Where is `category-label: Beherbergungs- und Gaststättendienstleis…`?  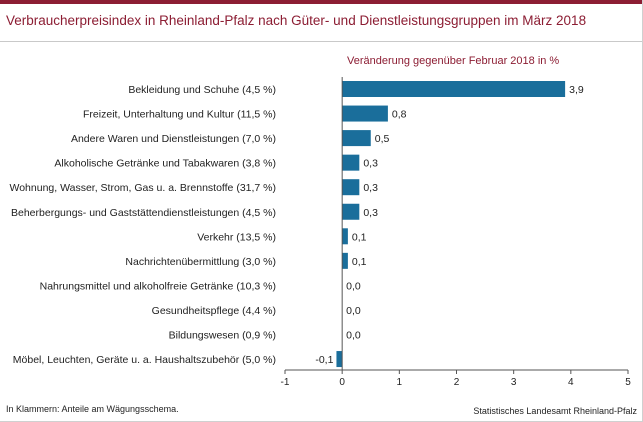 category-label: Beherbergungs- und Gaststättendienstleis… is located at coordinates (143, 213).